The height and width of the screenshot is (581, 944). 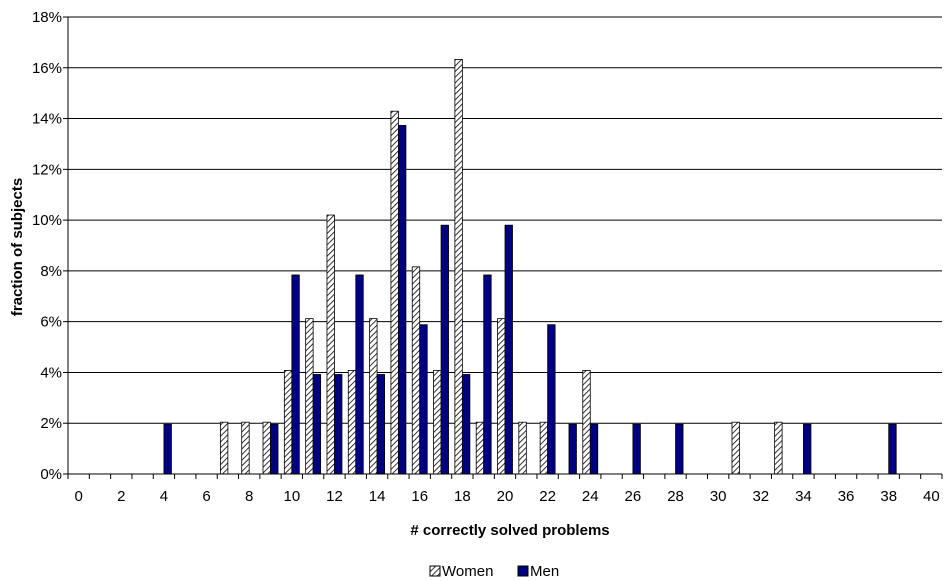 What do you see at coordinates (51, 474) in the screenshot?
I see `y-tick-label: 0%` at bounding box center [51, 474].